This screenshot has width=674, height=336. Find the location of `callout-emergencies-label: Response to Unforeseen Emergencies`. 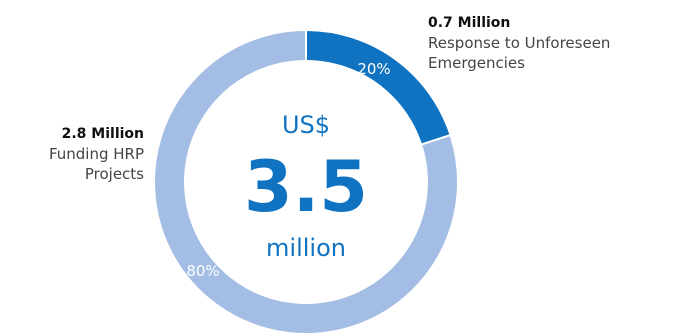

callout-emergencies-label: Response to Unforeseen Emergencies is located at coordinates (519, 53).